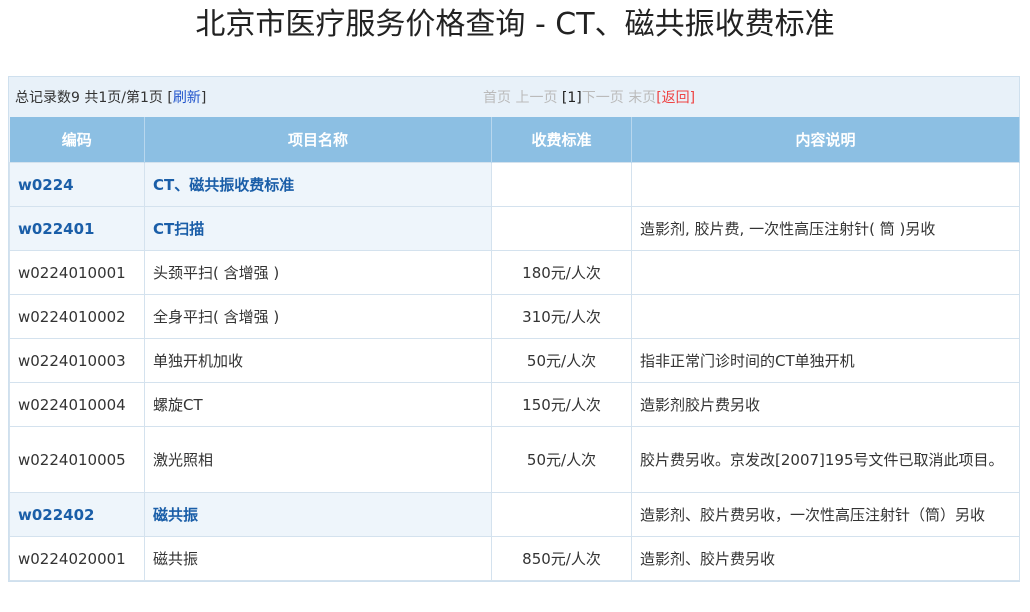 The width and height of the screenshot is (1030, 612). I want to click on description-cell: 造影剂, 胶片费, 一次性高压注射针( 筒 )另收, so click(825, 228).